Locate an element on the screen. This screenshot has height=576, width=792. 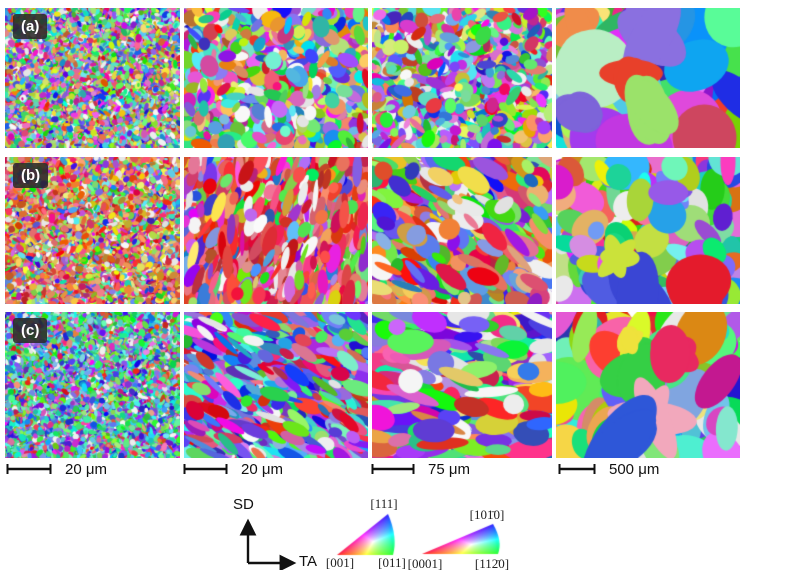
ebsd-map-b-col3 is located at coordinates (462, 230).